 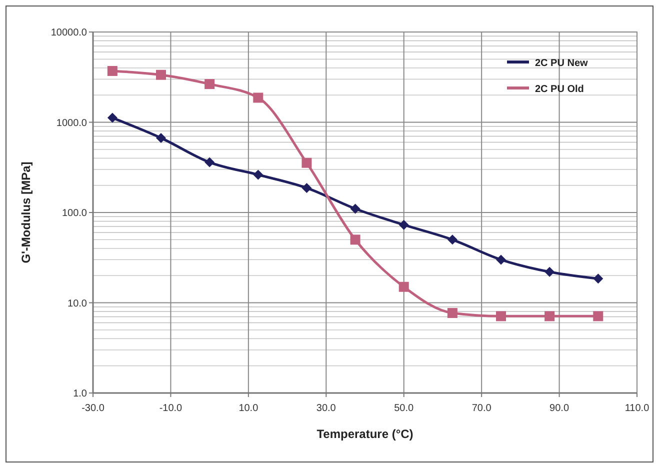 I want to click on x-tick-label: 50.0, so click(x=404, y=408).